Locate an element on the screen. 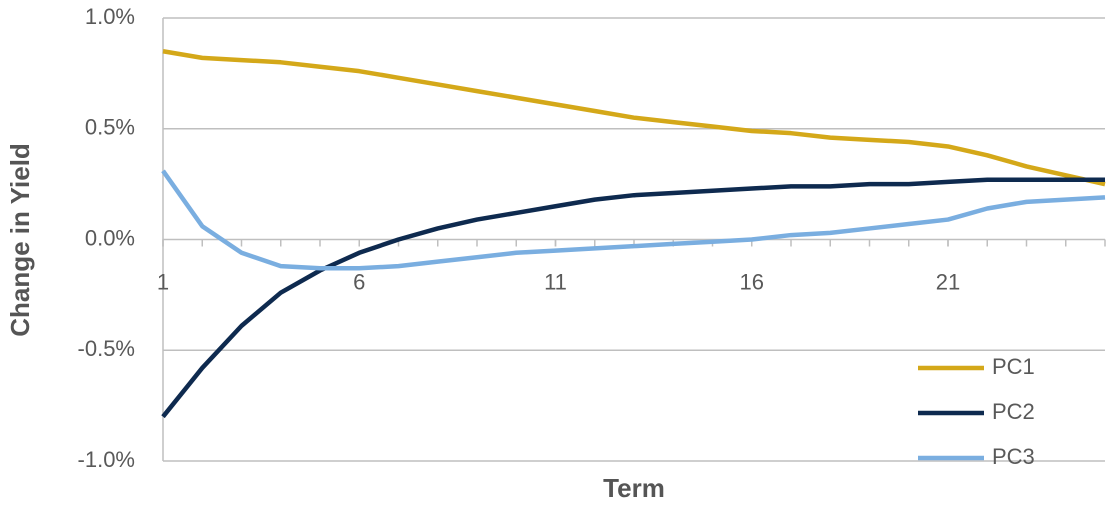 The height and width of the screenshot is (507, 1109). y-axis-title: Change in Yield is located at coordinates (20, 240).